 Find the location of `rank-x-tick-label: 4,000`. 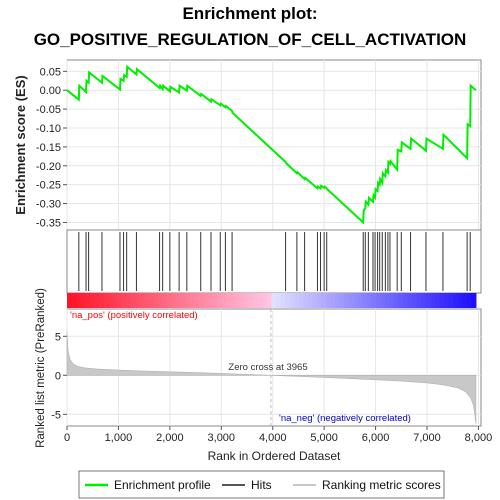

rank-x-tick-label: 4,000 is located at coordinates (273, 438).